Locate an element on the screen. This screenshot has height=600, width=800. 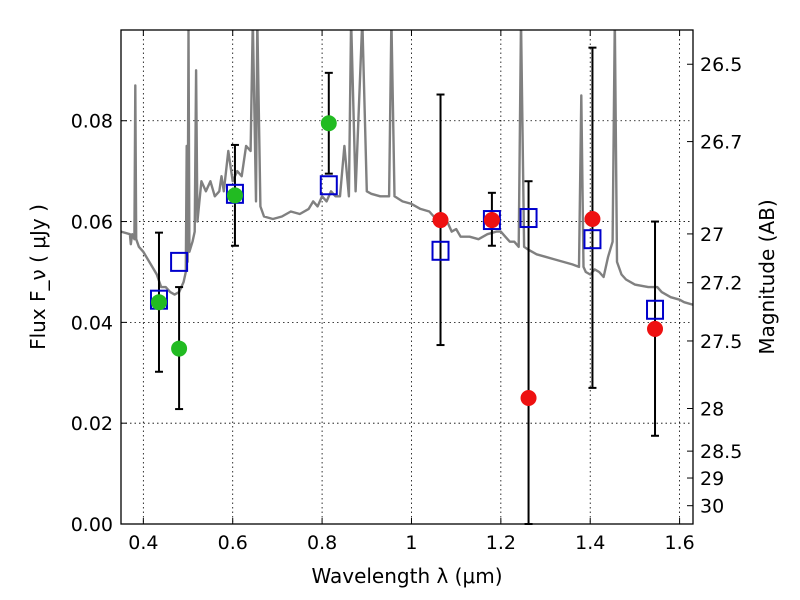
x-tick-label: 0.6 is located at coordinates (233, 543).